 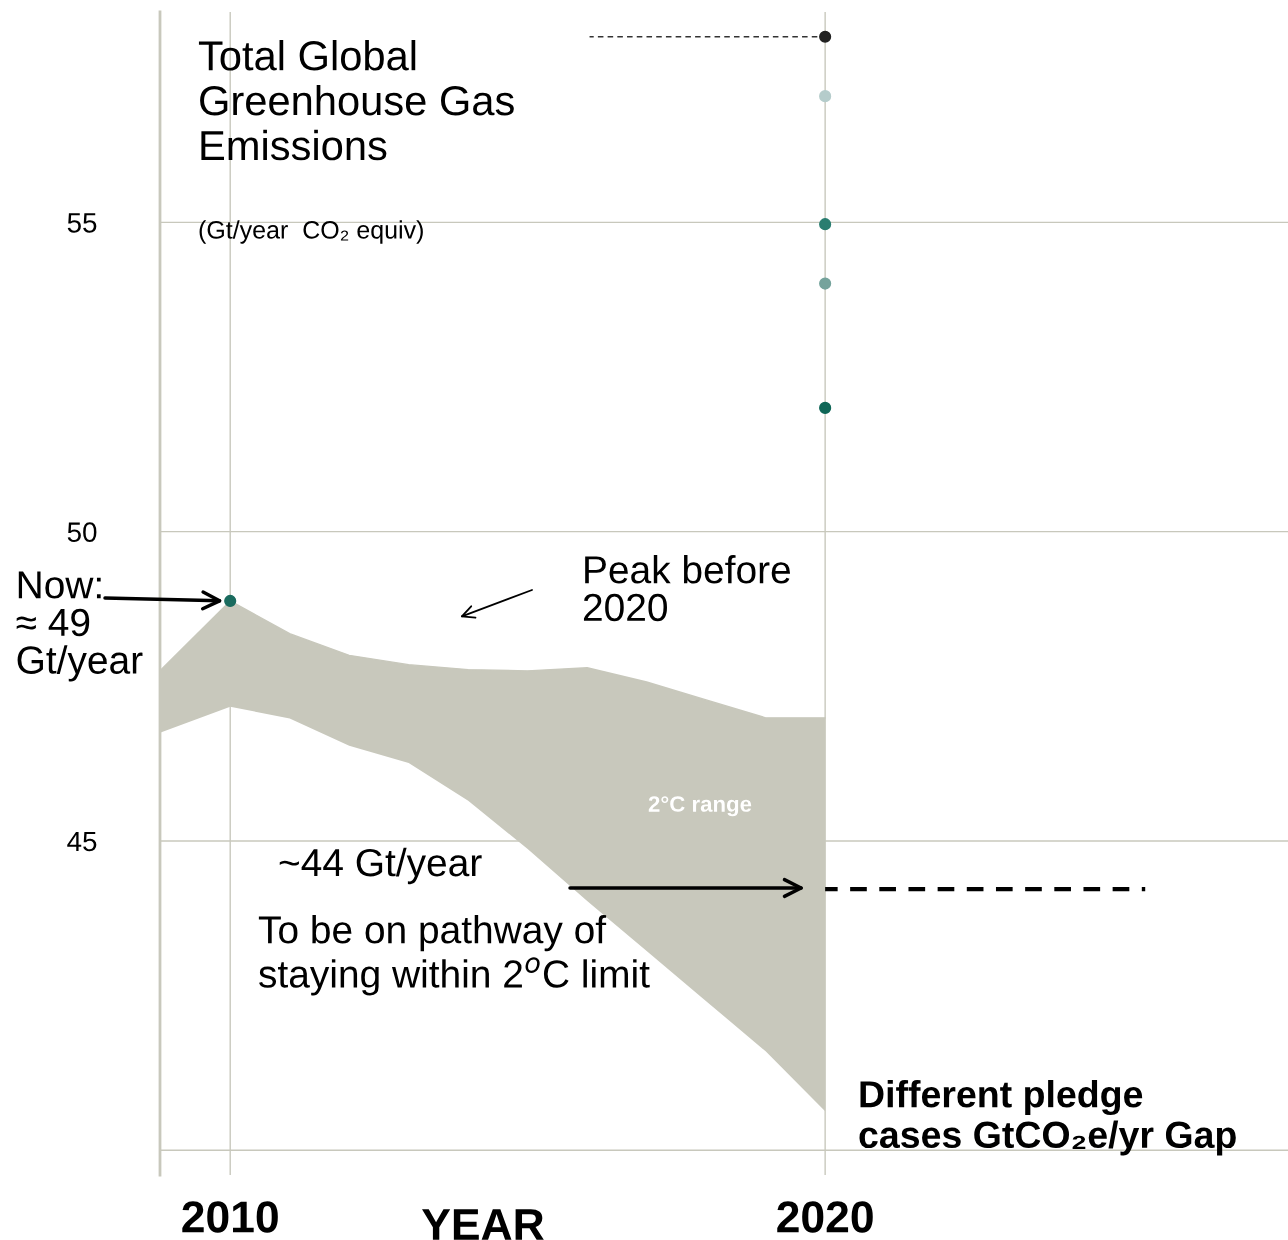 What do you see at coordinates (686, 588) in the screenshot?
I see `annotation: Peak before 2020` at bounding box center [686, 588].